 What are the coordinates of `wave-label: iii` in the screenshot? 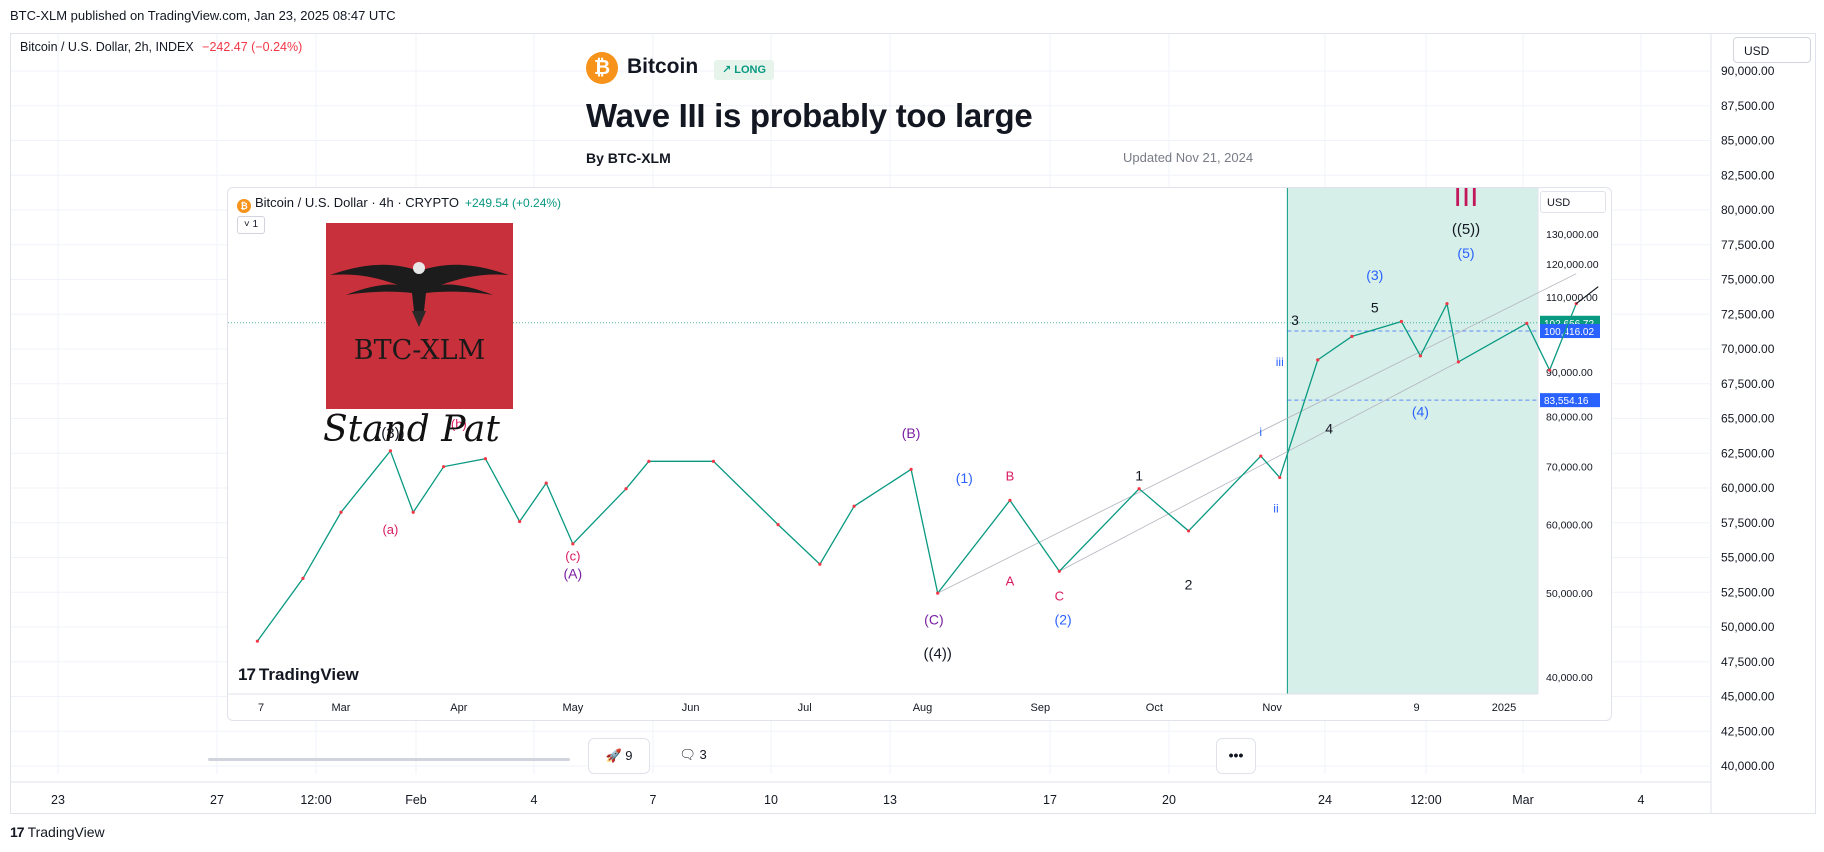 It's located at (1280, 362).